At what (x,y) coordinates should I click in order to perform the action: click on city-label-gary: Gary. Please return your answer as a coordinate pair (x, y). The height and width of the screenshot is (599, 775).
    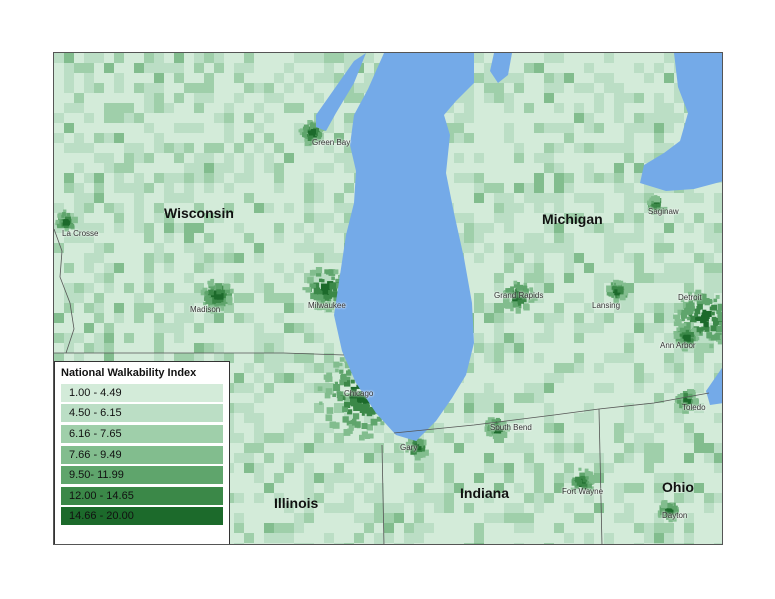
    Looking at the image, I should click on (409, 447).